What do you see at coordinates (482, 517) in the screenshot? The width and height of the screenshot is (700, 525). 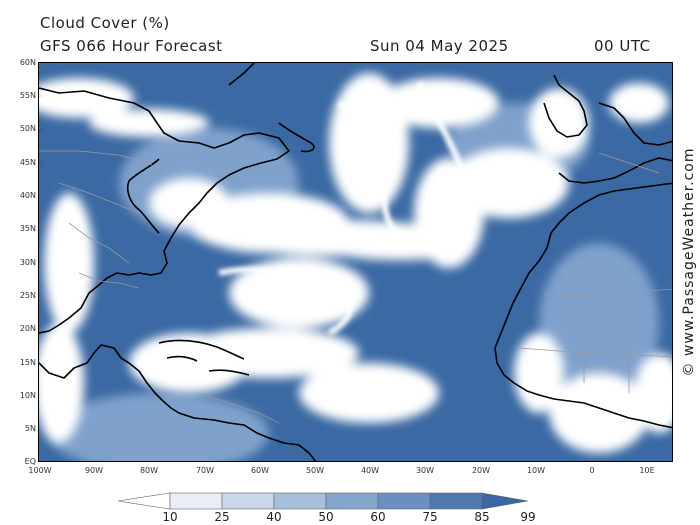 I see `colorbar-label-85: 85` at bounding box center [482, 517].